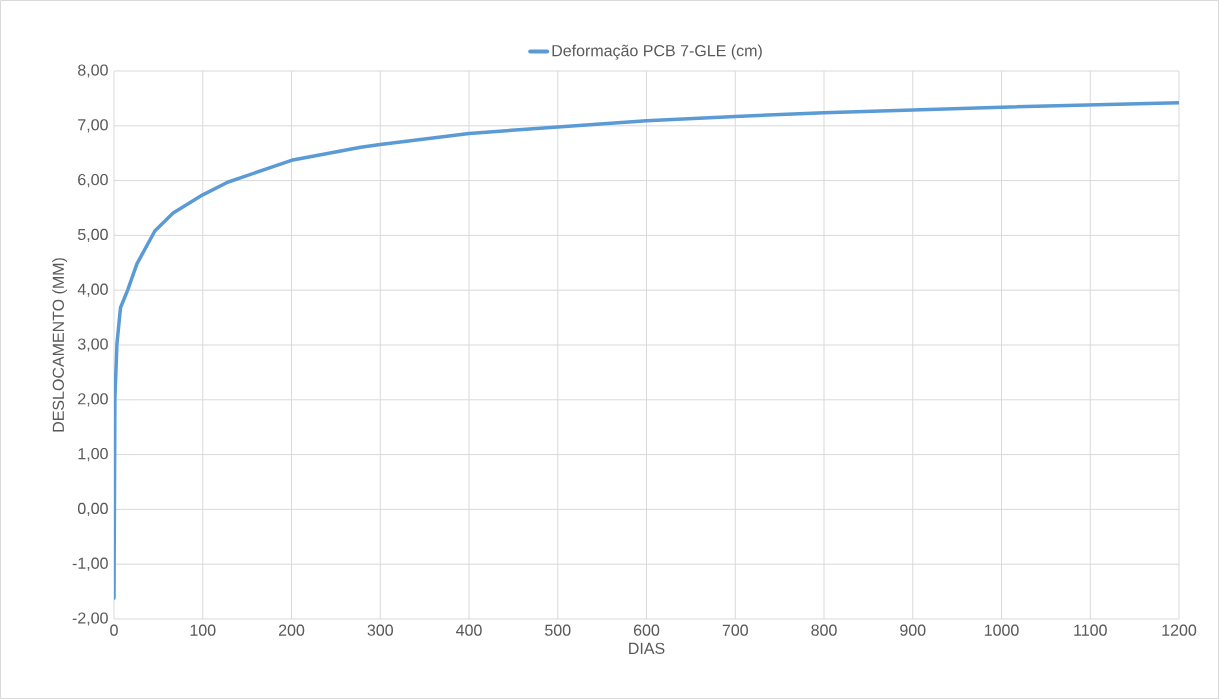  Describe the element at coordinates (913, 630) in the screenshot. I see `x-tick-label: 900` at that location.